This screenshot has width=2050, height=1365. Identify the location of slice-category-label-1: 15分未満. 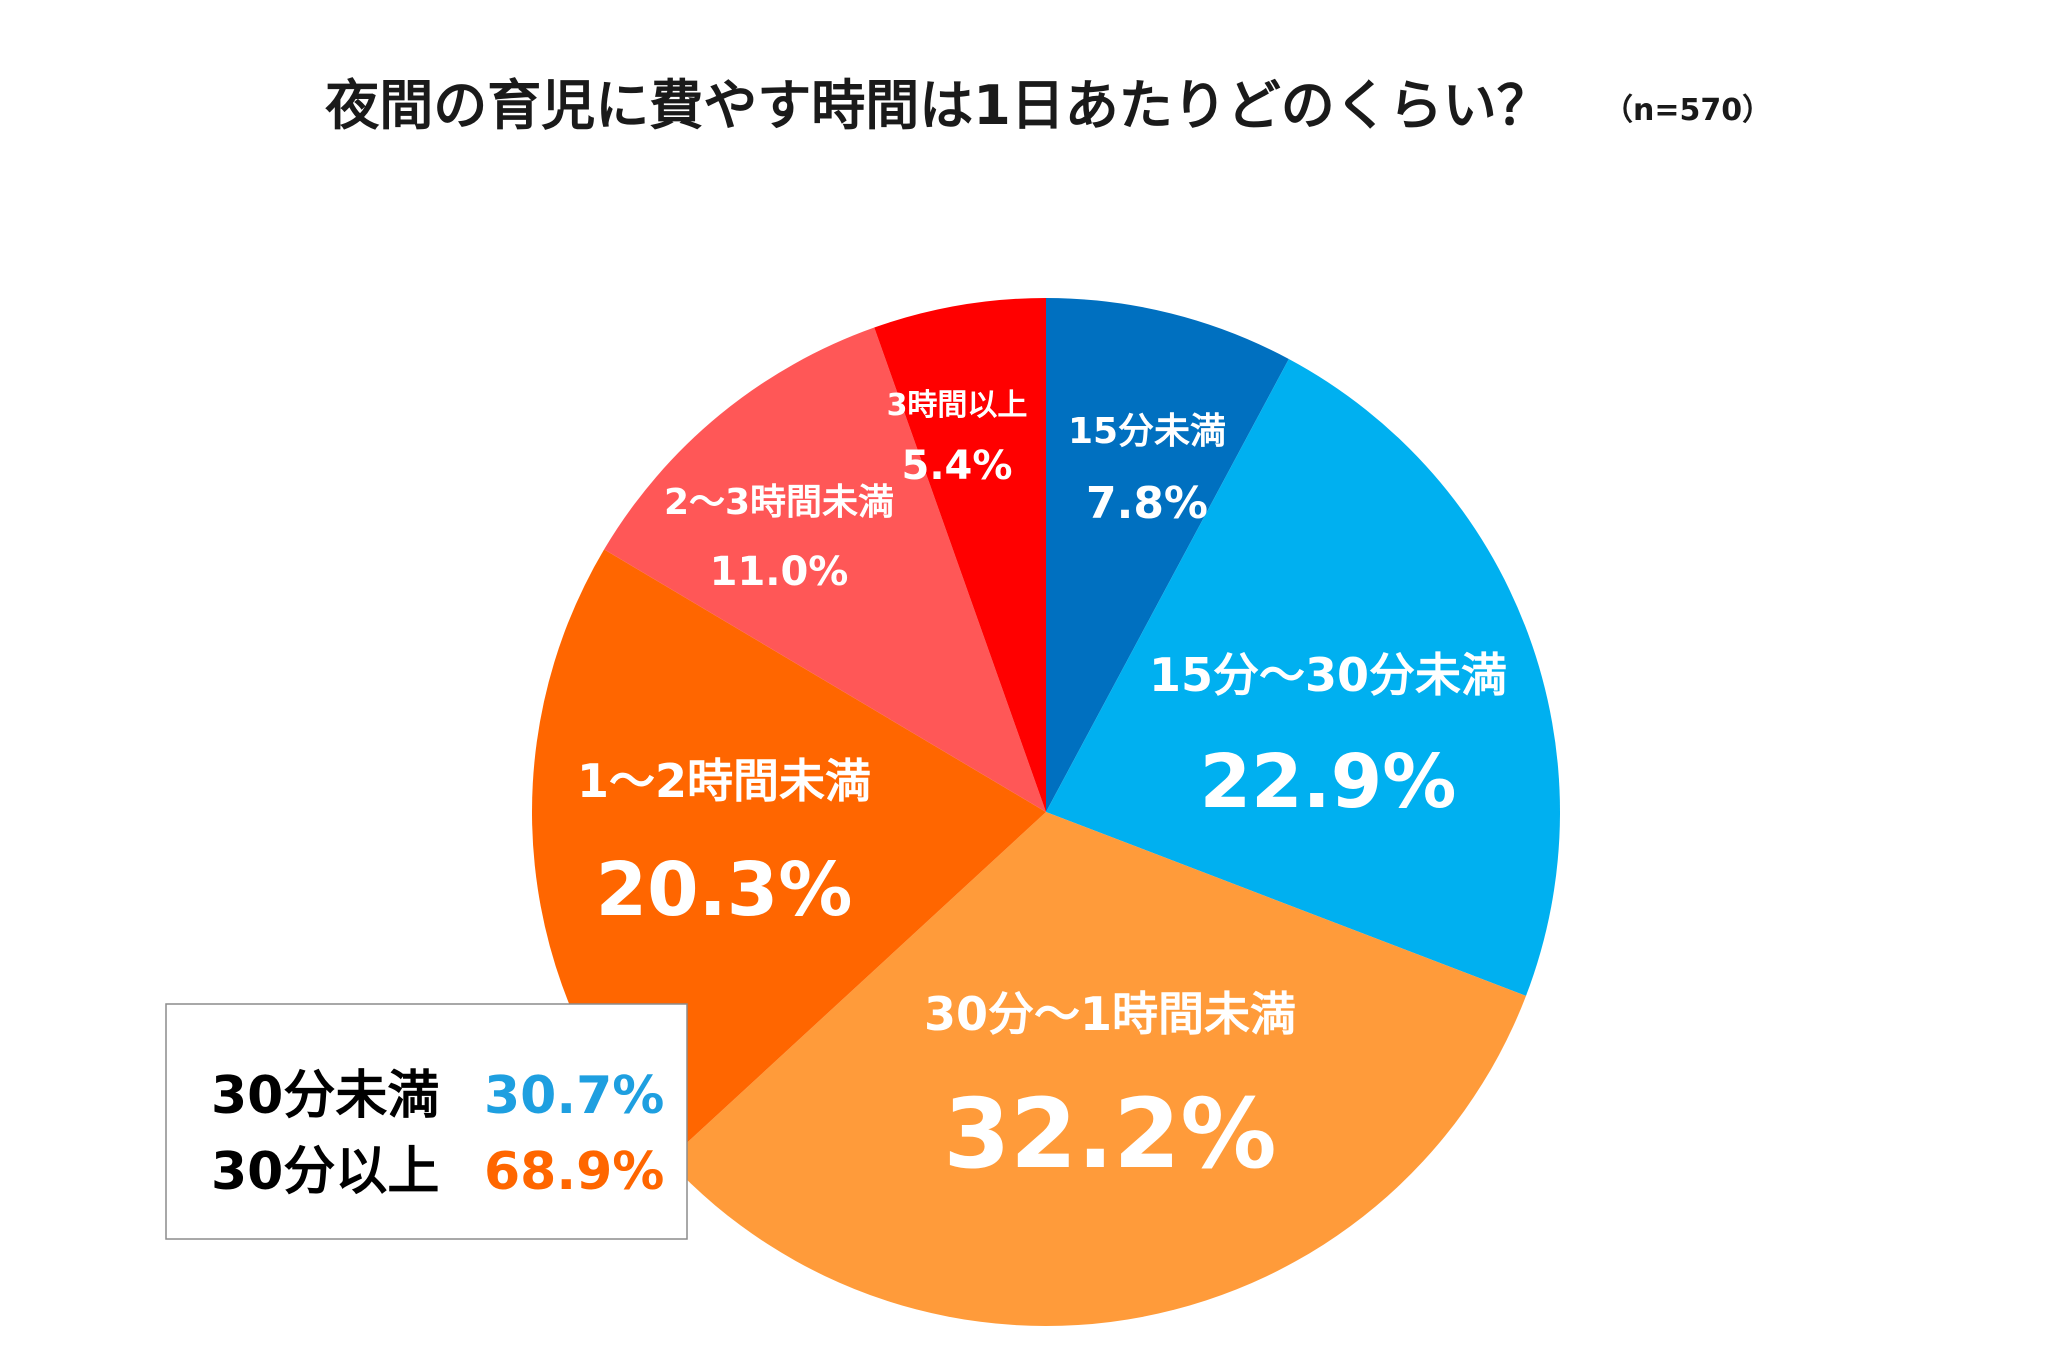
(1147, 431).